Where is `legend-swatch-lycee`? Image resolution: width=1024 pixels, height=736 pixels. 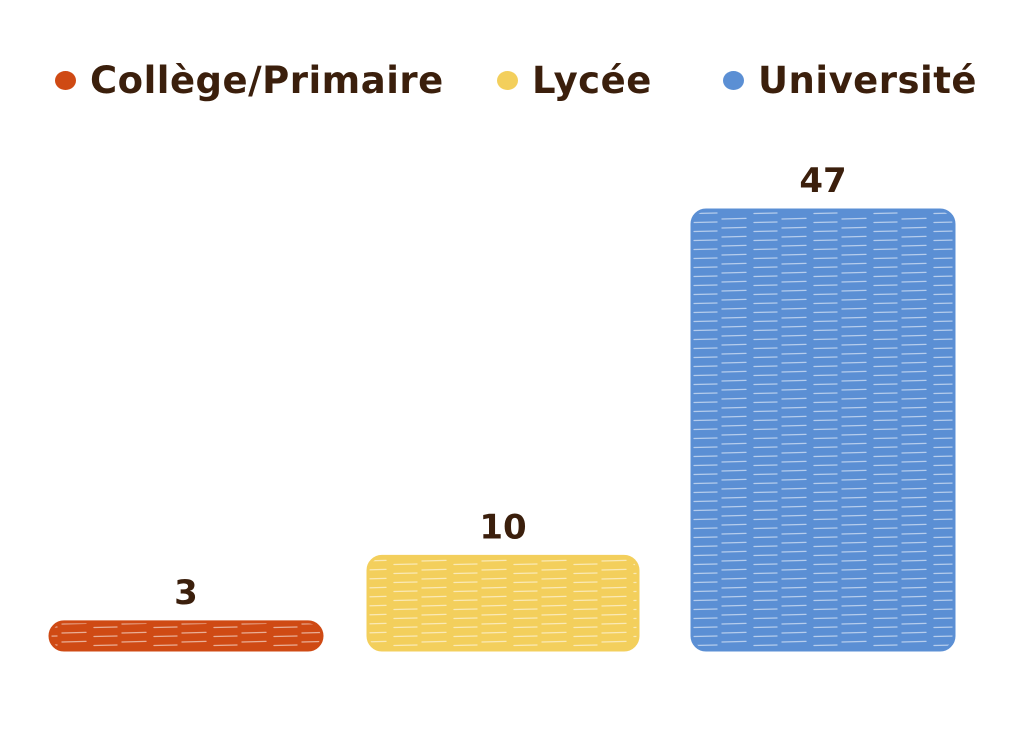
legend-swatch-lycee is located at coordinates (507, 80).